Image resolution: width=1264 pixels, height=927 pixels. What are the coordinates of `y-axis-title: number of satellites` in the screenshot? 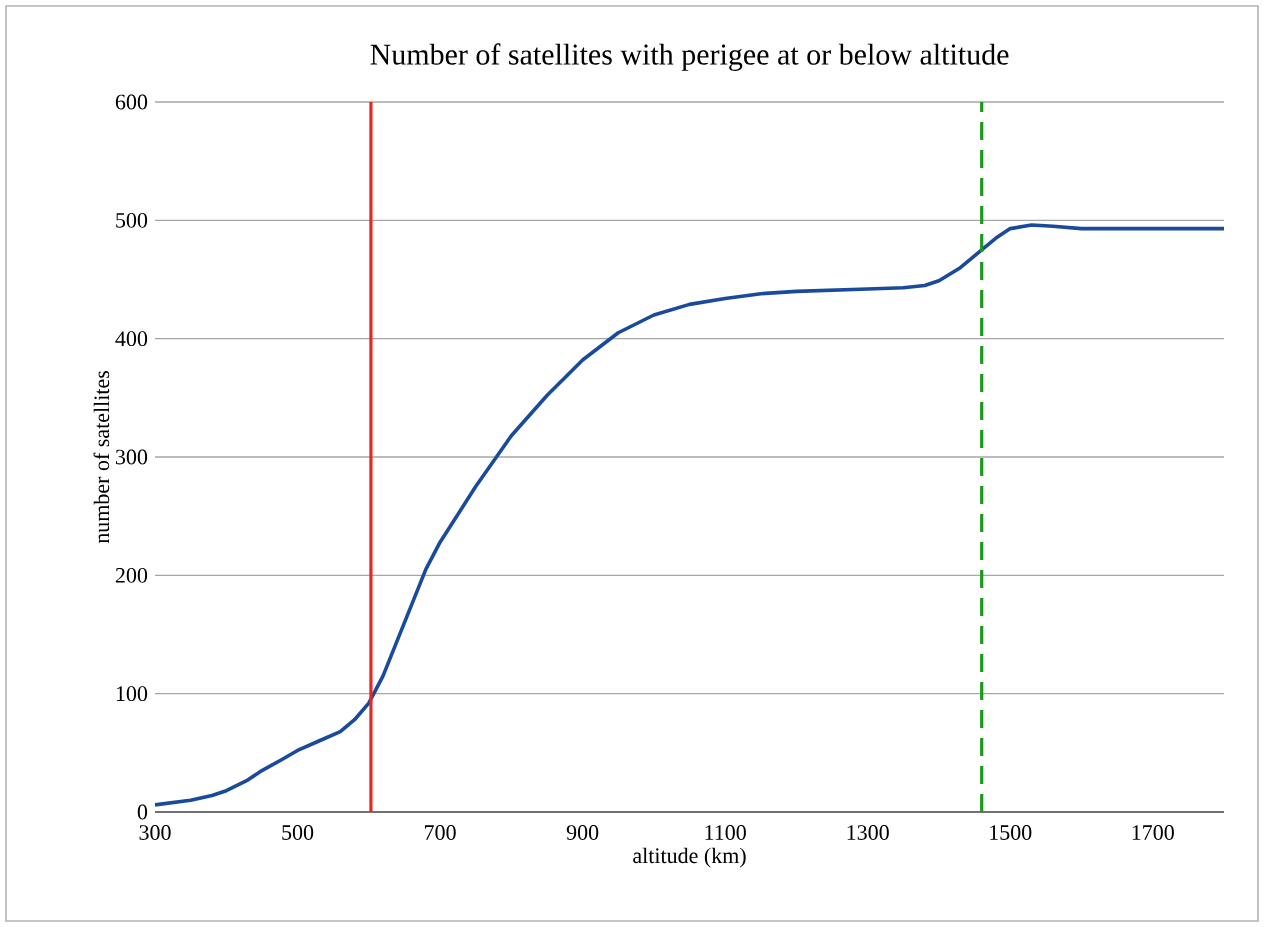 It's located at (101, 457).